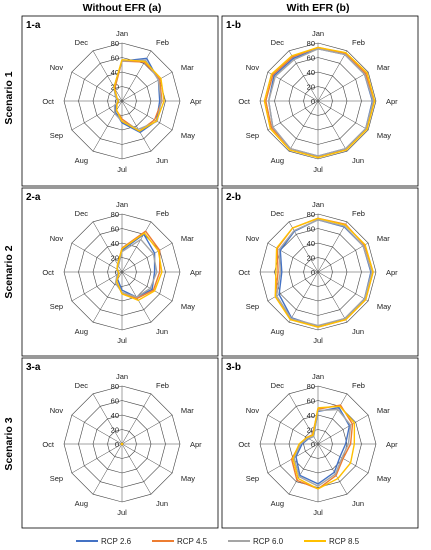  I want to click on tick-label-3-a-60: 60, so click(115, 401).